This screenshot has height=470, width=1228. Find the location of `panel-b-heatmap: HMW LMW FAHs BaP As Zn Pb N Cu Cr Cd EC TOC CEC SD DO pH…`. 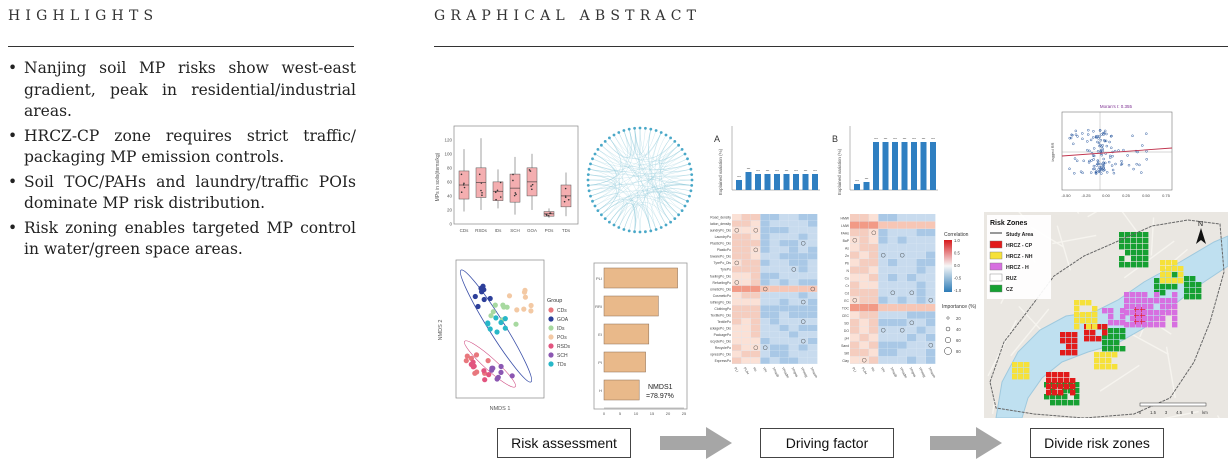

panel-b-heatmap: HMW LMW FAHs BaP As Zn Pb N Cu Cr Cd EC TOC CEC SD DO pH… is located at coordinates (889, 296).